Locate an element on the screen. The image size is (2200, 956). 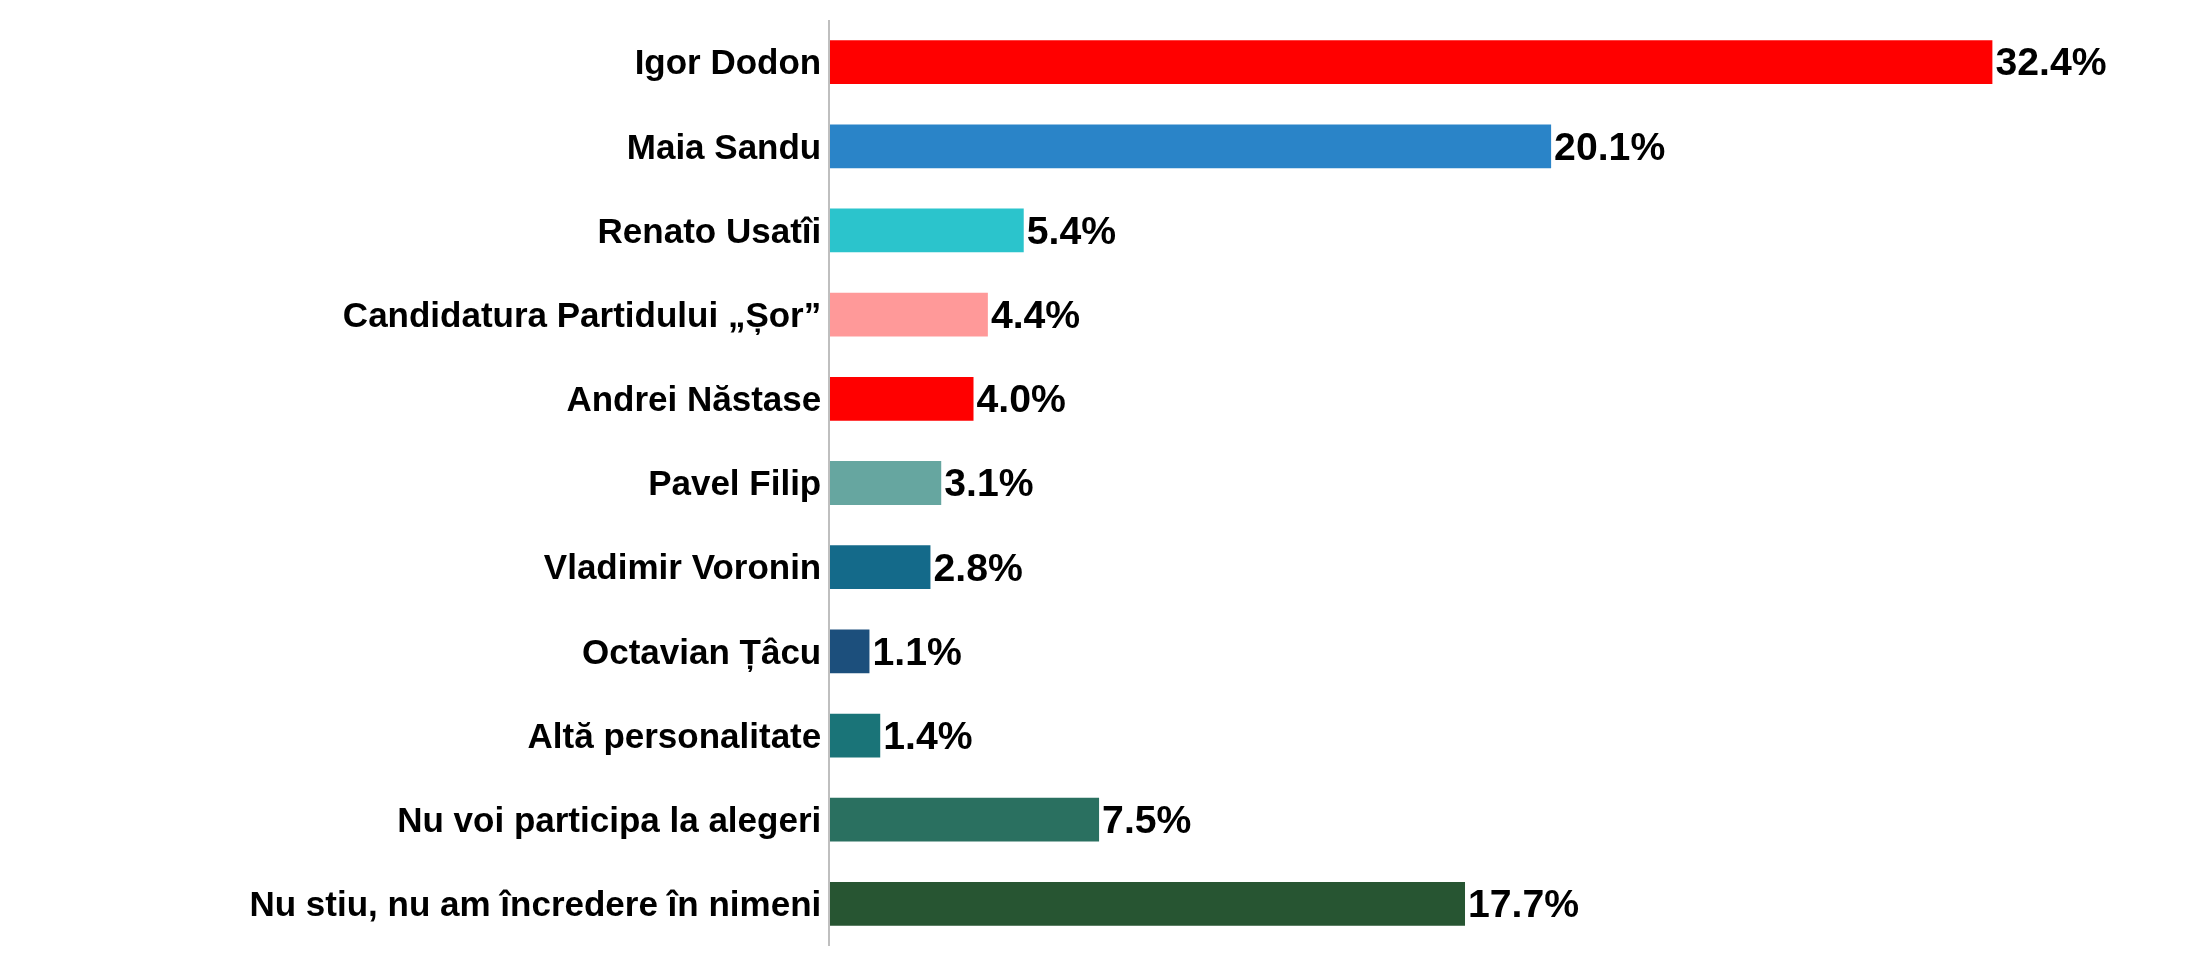
y-tick-label: Nu voi participa la alegeri is located at coordinates (609, 819).